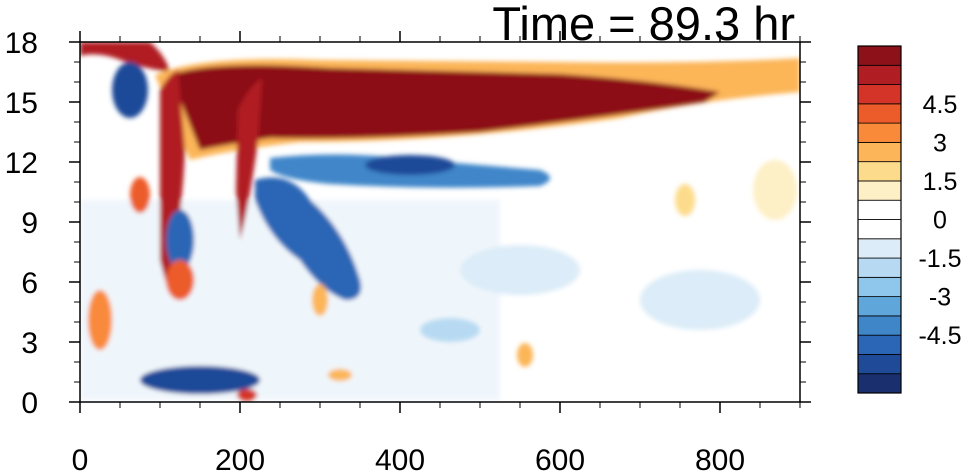  What do you see at coordinates (560, 458) in the screenshot?
I see `x-tick-label: 600` at bounding box center [560, 458].